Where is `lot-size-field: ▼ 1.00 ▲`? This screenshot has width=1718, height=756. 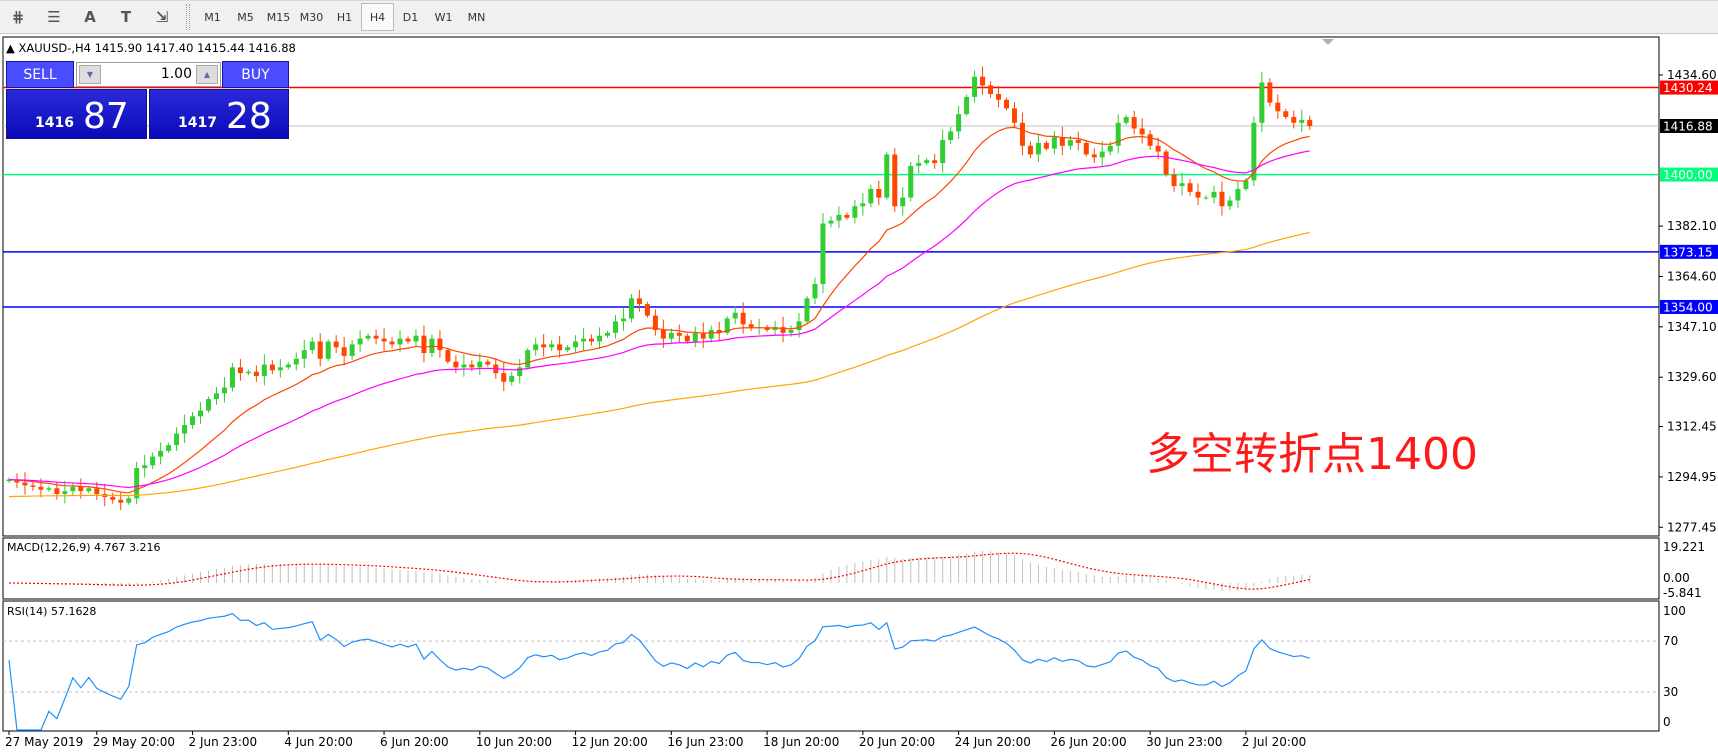
lot-size-field: ▼ 1.00 ▲ is located at coordinates (148, 74).